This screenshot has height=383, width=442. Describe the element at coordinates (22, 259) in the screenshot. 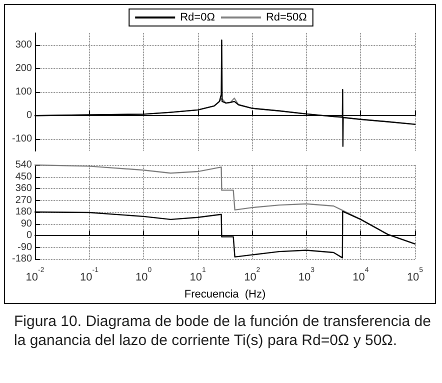

I see `y-tick-label: -180` at that location.